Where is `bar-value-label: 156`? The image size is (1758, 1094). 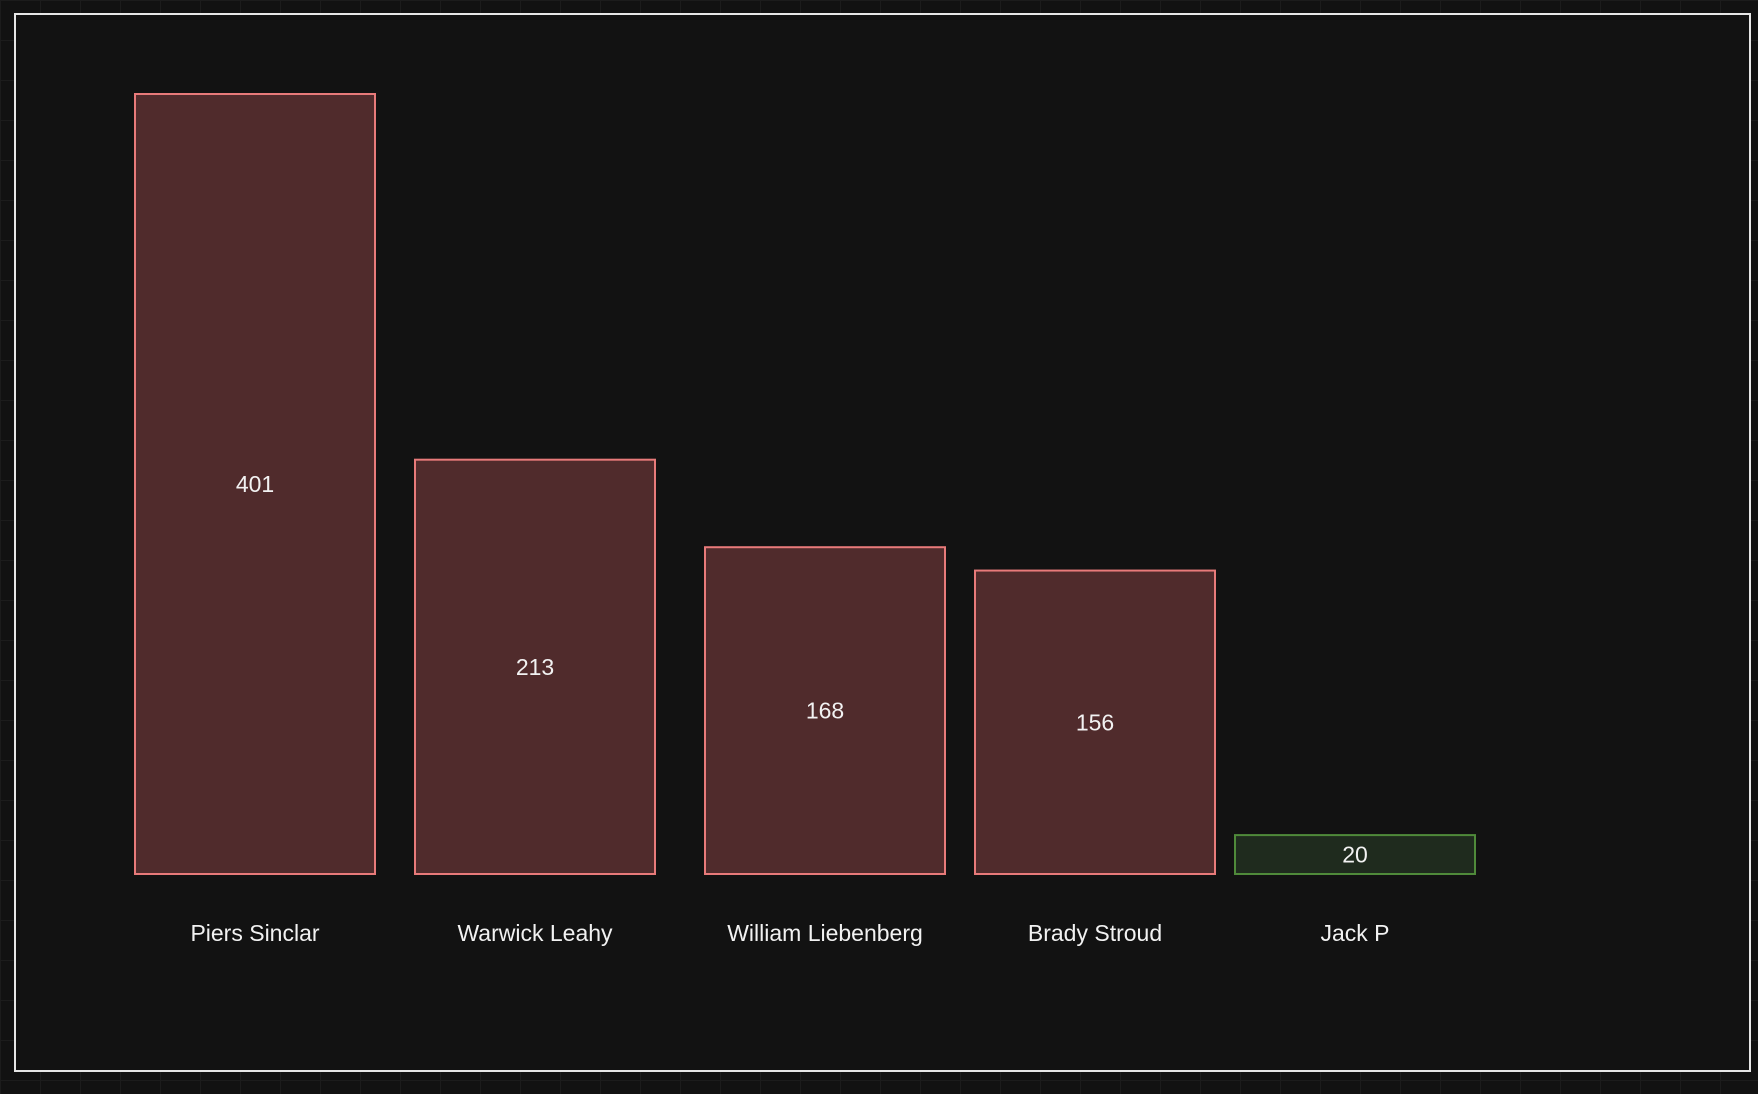 bar-value-label: 156 is located at coordinates (1095, 722).